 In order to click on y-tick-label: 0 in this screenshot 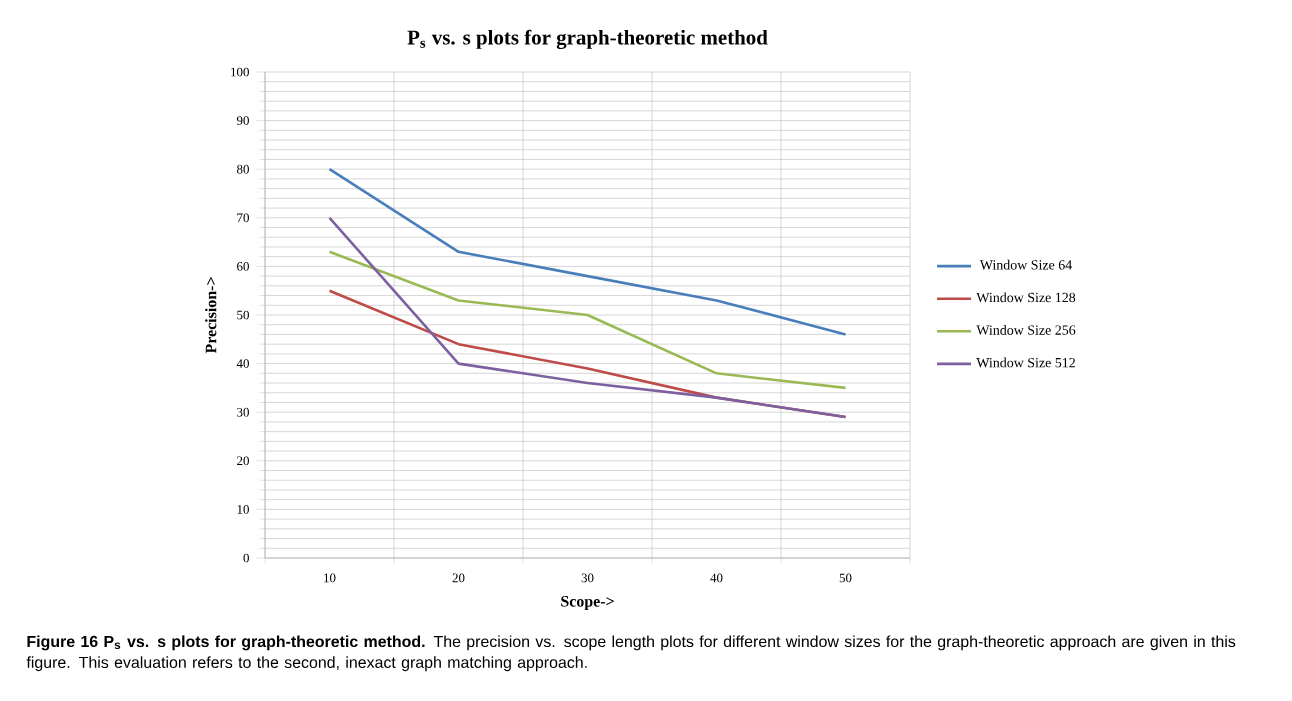, I will do `click(246, 558)`.